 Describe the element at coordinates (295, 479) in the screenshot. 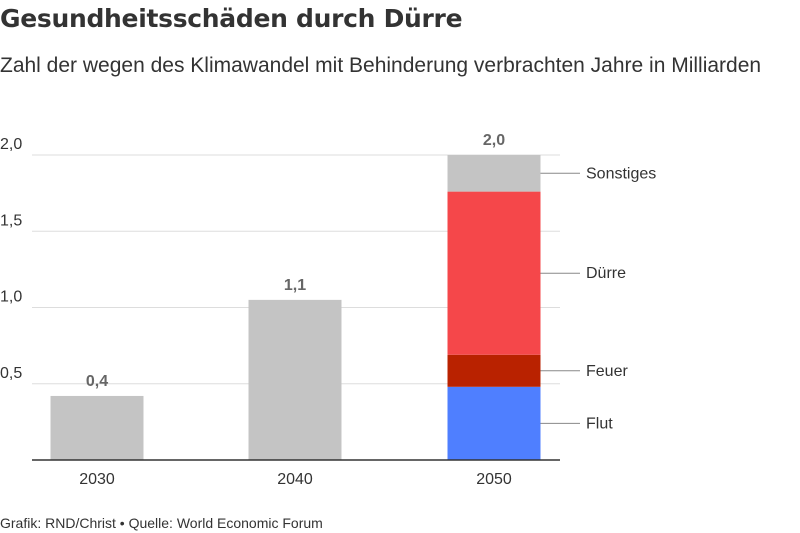

I see `x-tick-label: 2040` at that location.